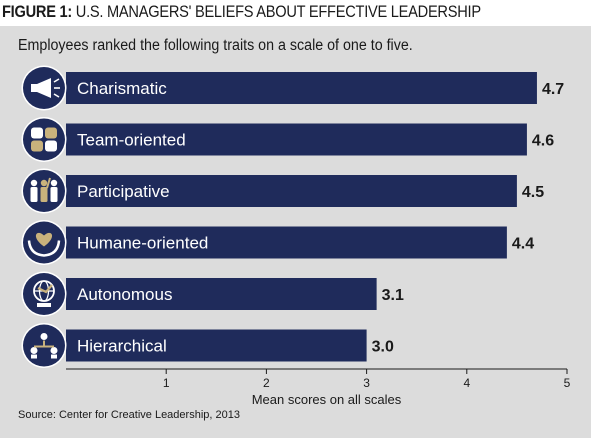  What do you see at coordinates (131, 140) in the screenshot?
I see `category-label: Team-oriented` at bounding box center [131, 140].